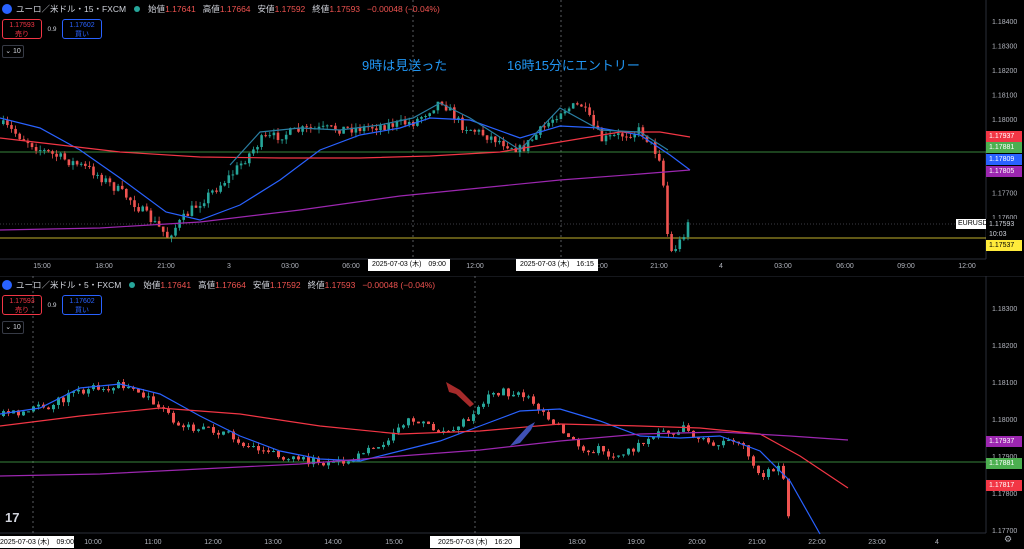  Describe the element at coordinates (1008, 539) in the screenshot. I see `settings-gear-icon: ⚙` at that location.